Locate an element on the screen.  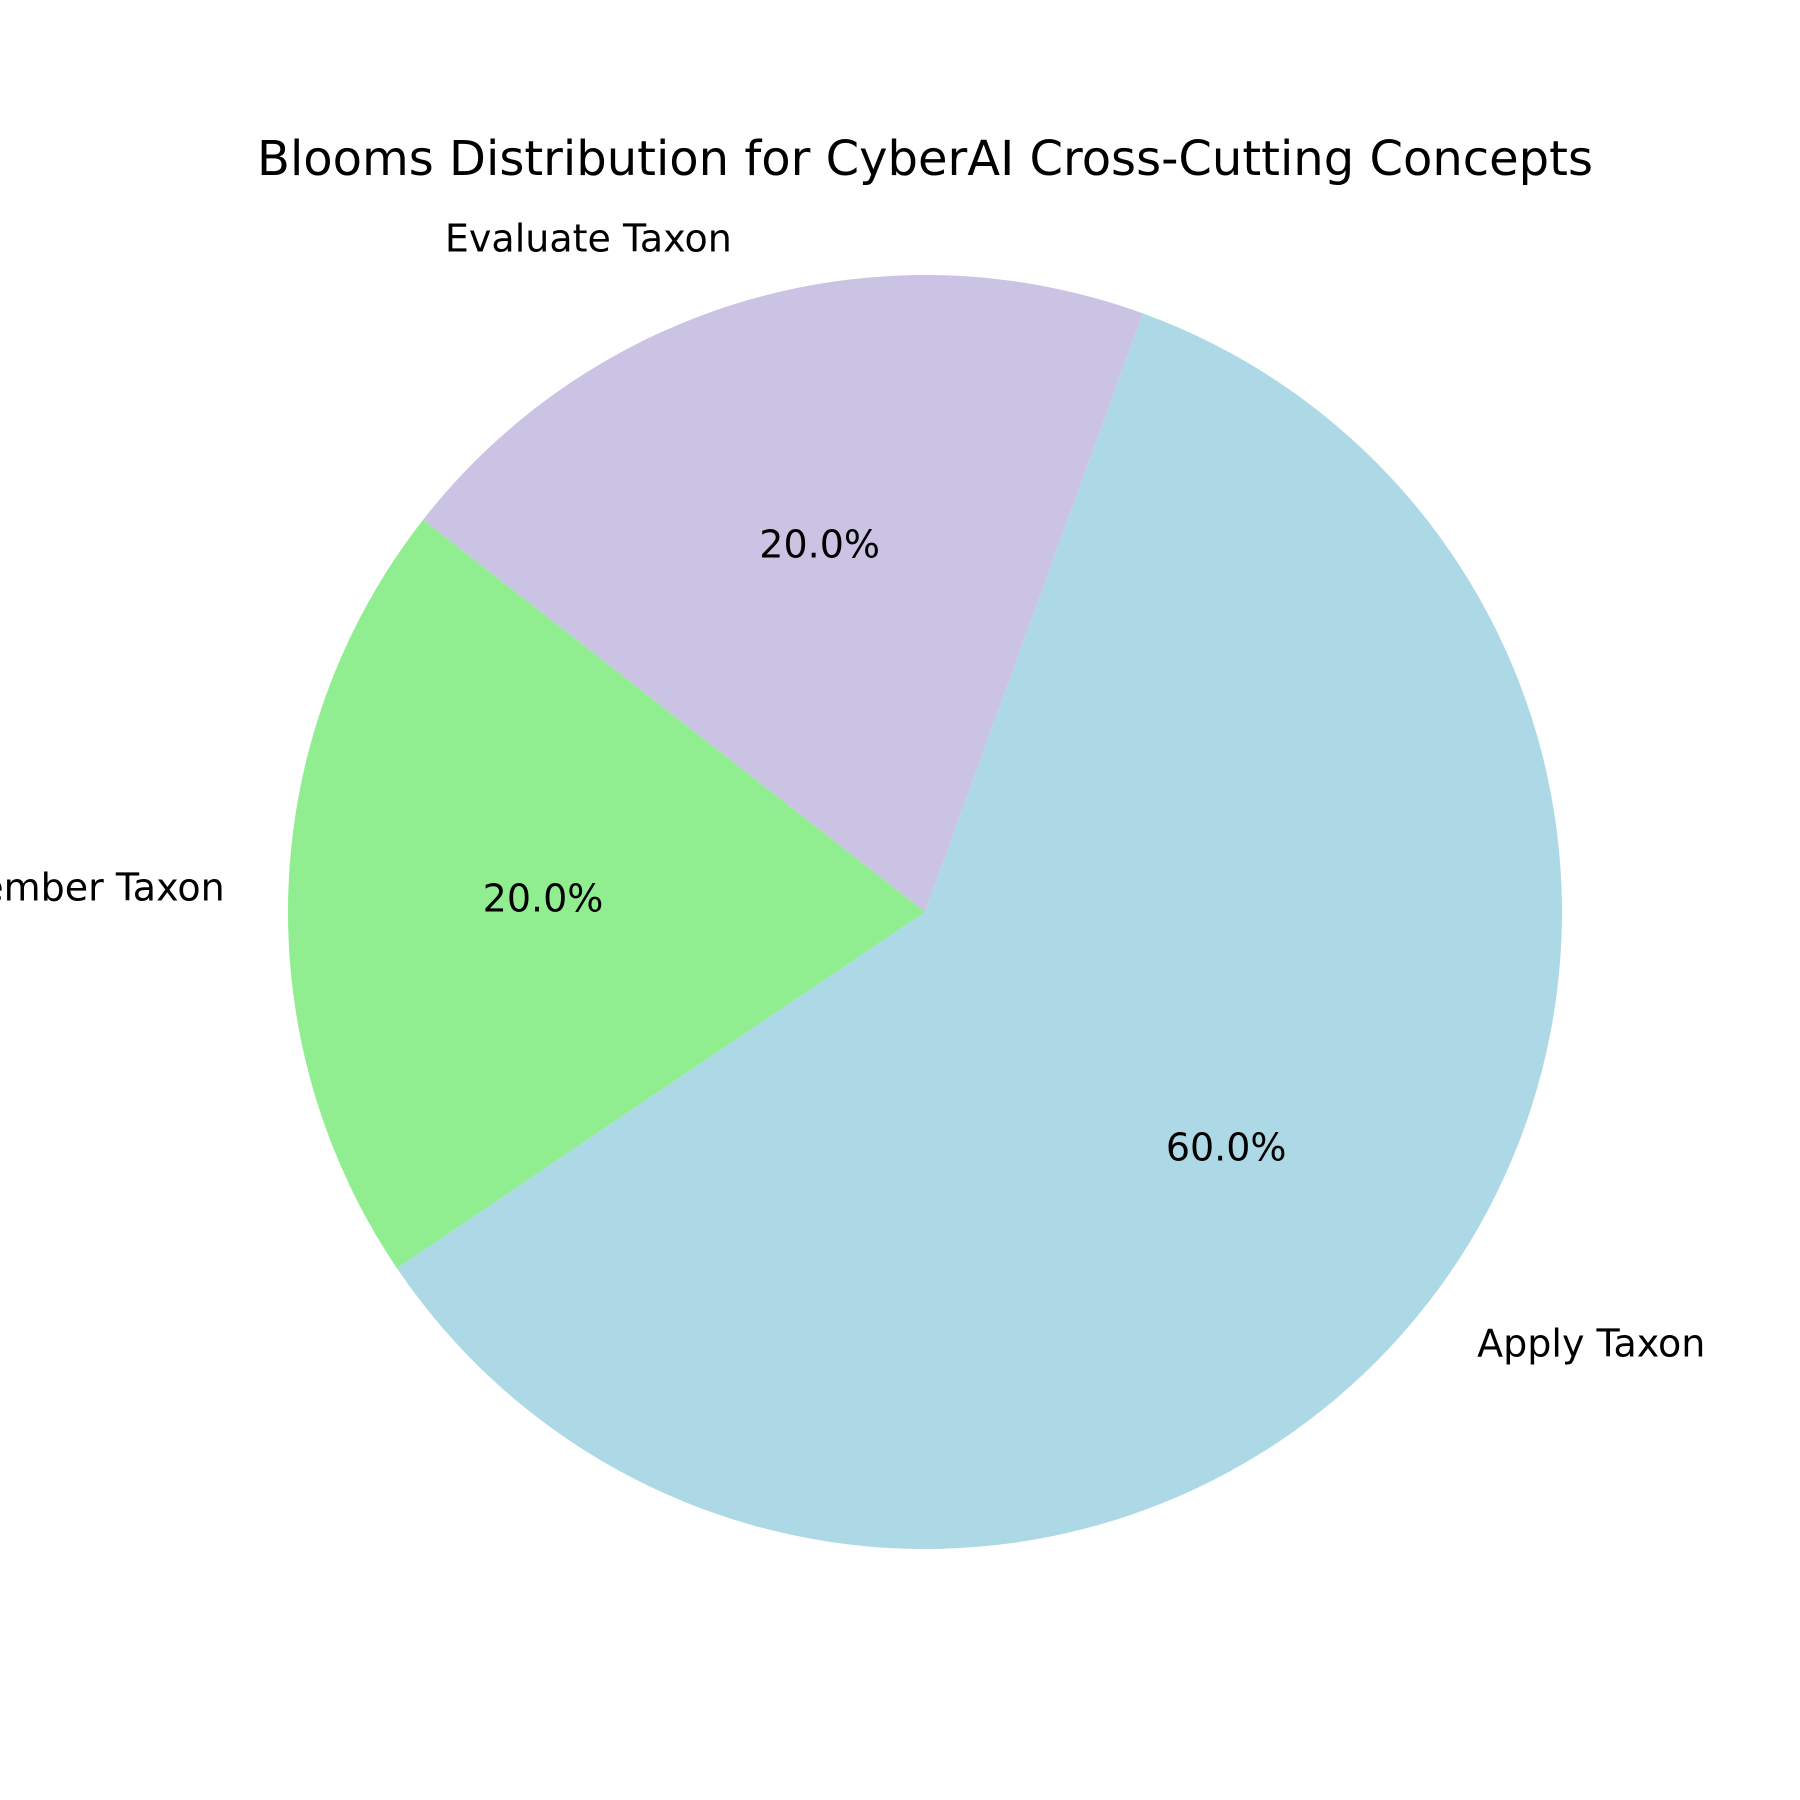
pie-slice-remember-taxon is located at coordinates (606, 894).